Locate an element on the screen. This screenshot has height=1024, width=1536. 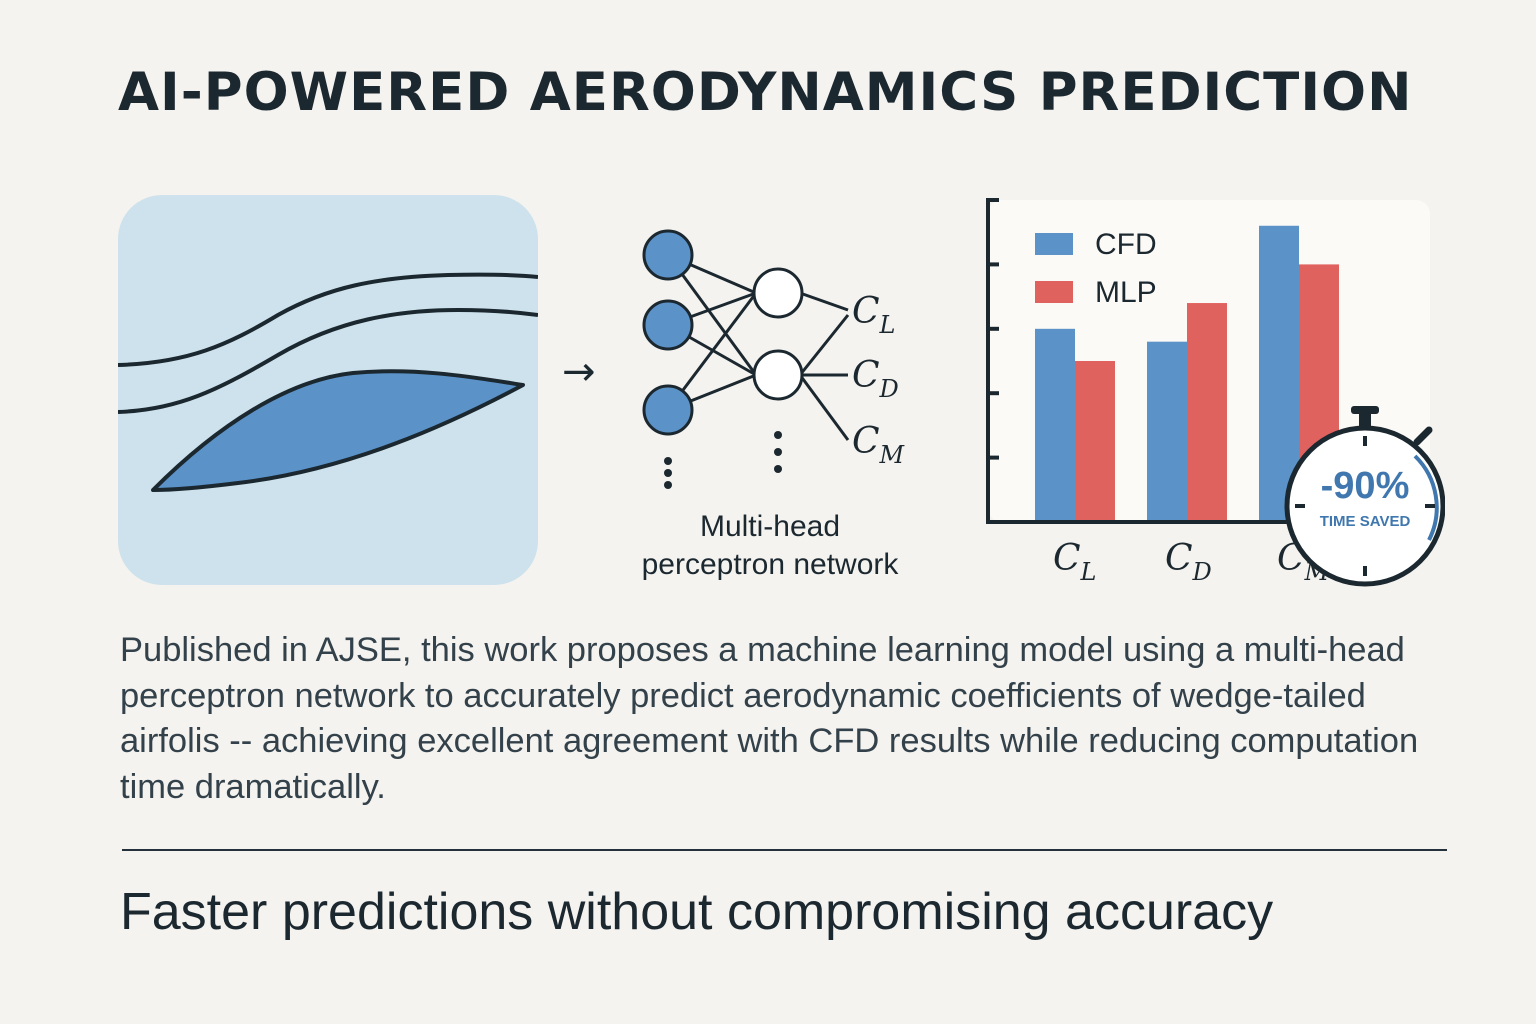
airfoil-shape is located at coordinates (338, 430).